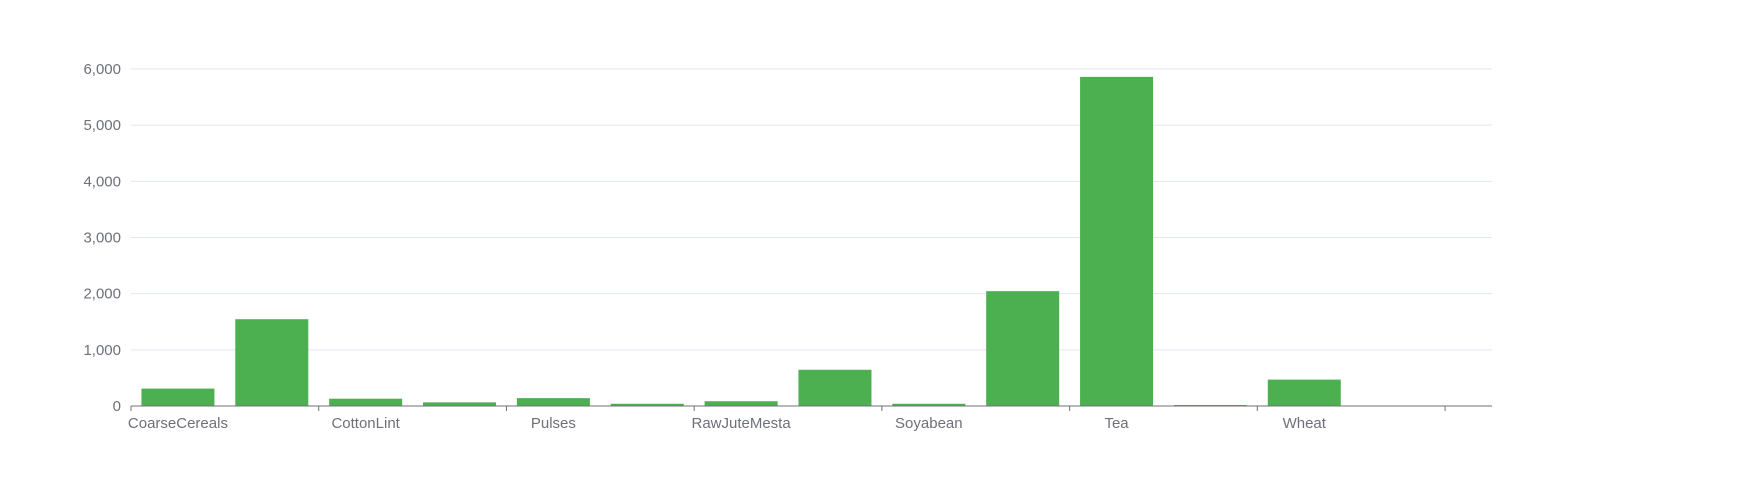  I want to click on x-tick-label: CoarseCereals, so click(178, 423).